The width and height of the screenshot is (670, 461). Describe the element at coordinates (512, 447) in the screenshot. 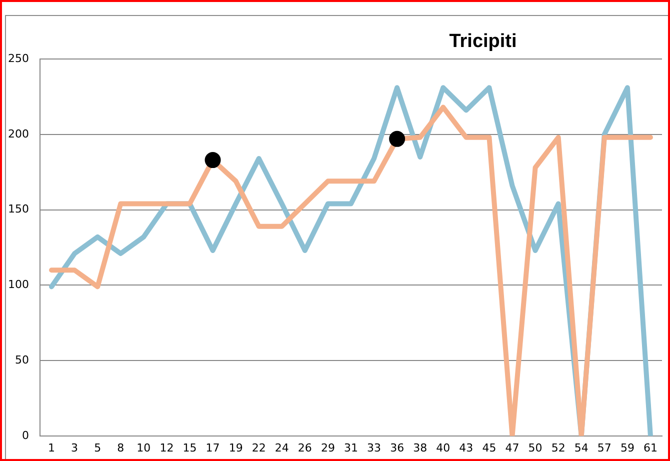

I see `x-tick-label: 47` at that location.